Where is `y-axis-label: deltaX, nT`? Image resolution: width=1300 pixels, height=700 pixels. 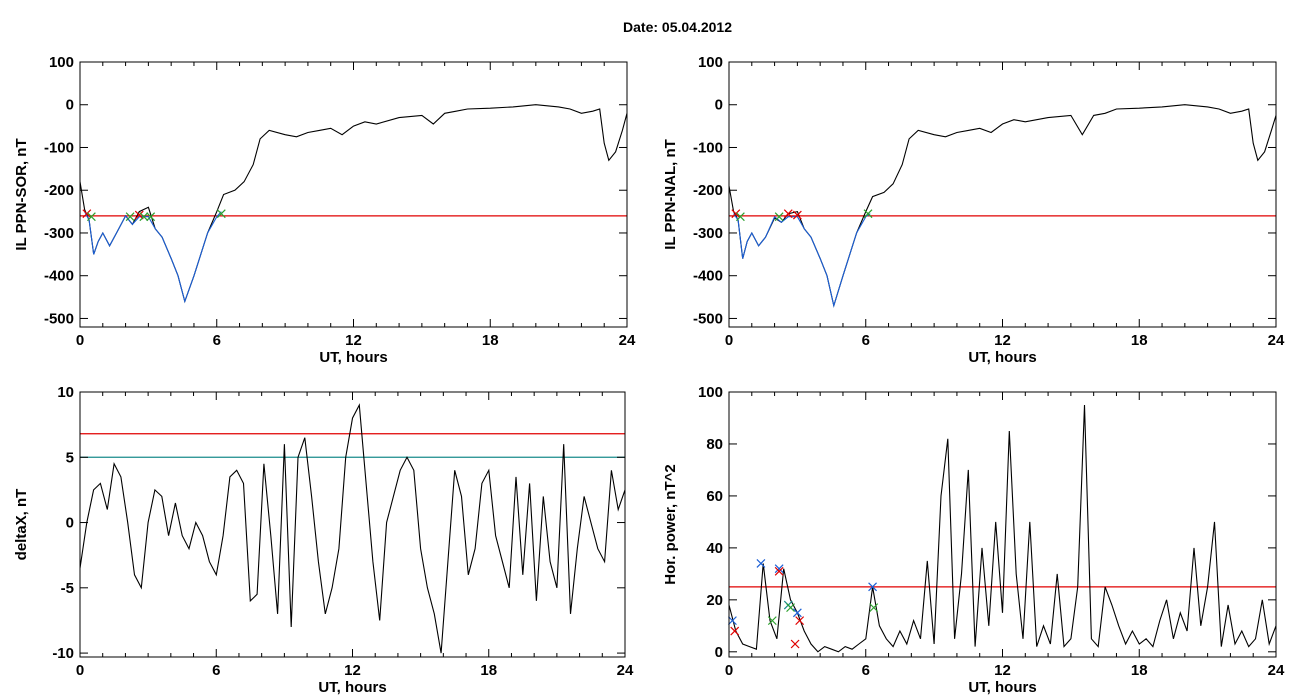
y-axis-label: deltaX, nT is located at coordinates (21, 525).